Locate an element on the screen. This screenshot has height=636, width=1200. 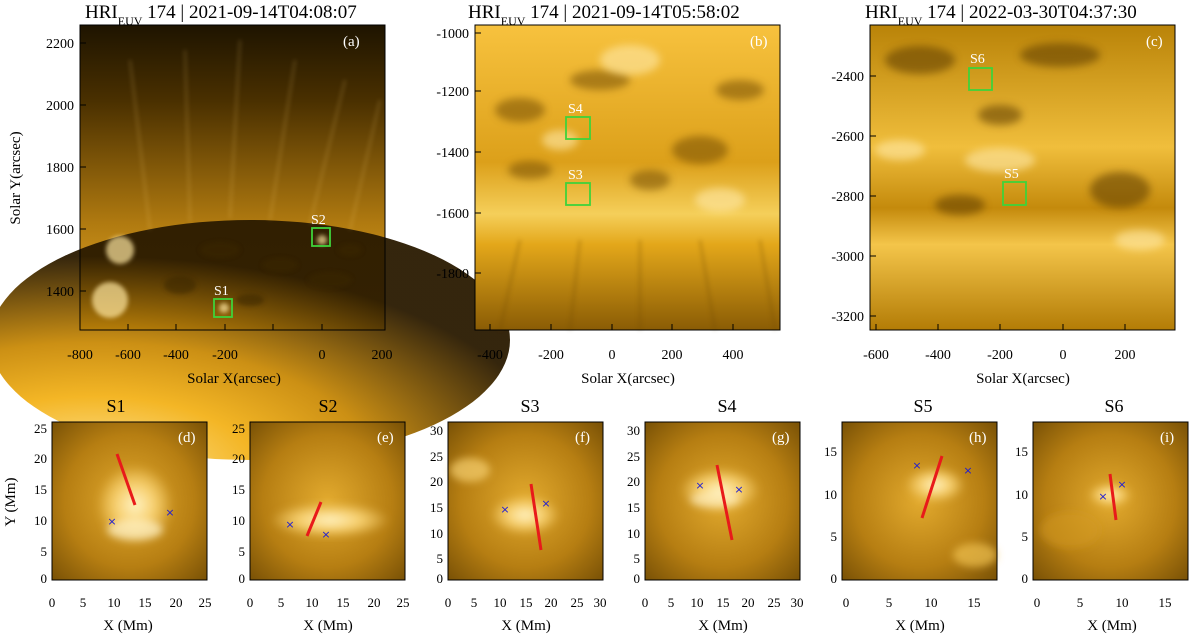
panel-c-xtick: 200 is located at coordinates (1125, 355).